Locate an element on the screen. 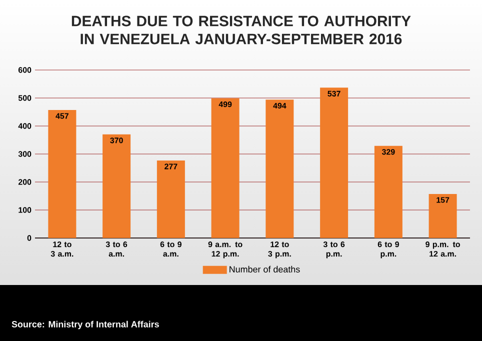 The width and height of the screenshot is (482, 341). chart-title: DEATHS DUE TO RESISTANCE TO AUTHORITY IN VENEZUELA JANUARY-SEPTEMBER 2016 is located at coordinates (241, 30).